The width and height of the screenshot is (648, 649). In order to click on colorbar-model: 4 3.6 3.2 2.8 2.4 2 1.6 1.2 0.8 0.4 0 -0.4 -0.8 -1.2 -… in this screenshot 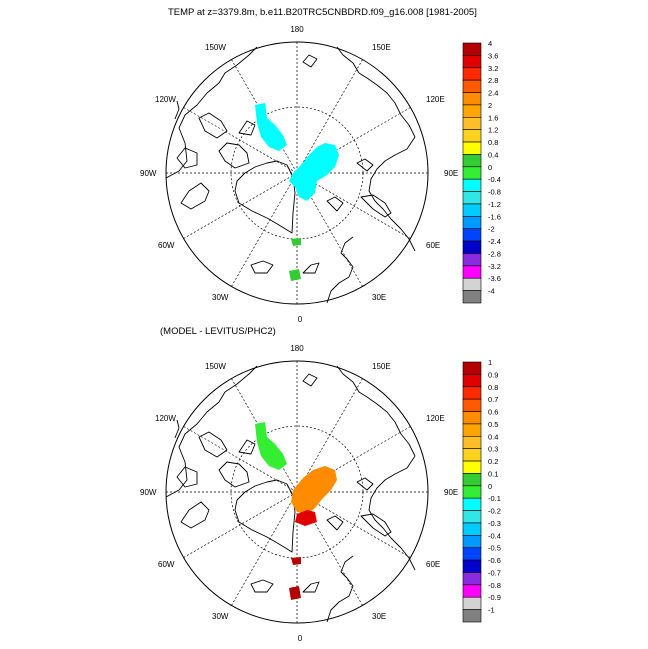, I will do `click(481, 171)`.